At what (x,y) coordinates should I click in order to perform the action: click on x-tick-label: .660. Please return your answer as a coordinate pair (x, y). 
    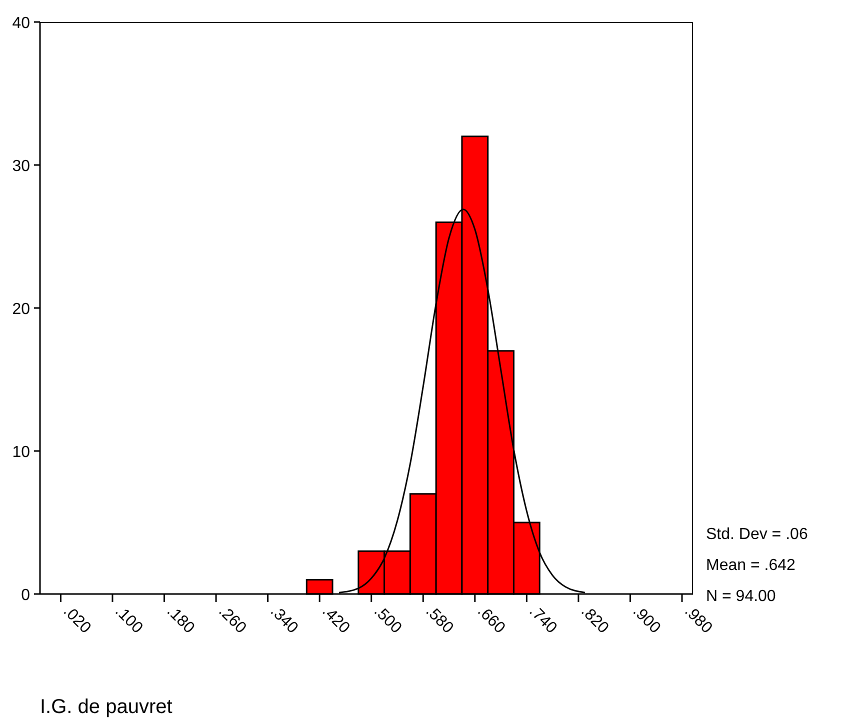
    Looking at the image, I should click on (491, 619).